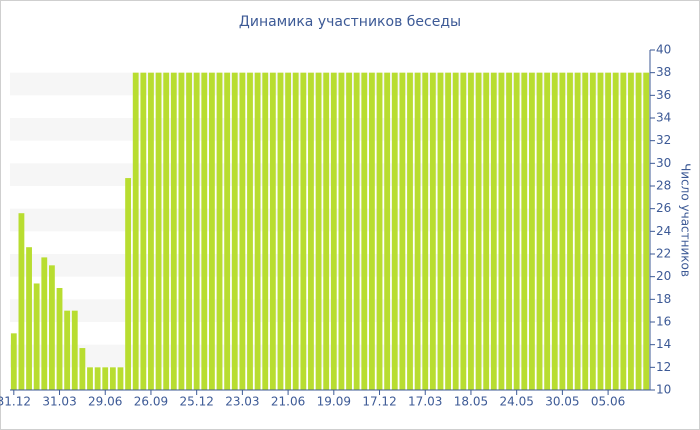 The width and height of the screenshot is (700, 430). What do you see at coordinates (663, 95) in the screenshot?
I see `y-tick-label: 36` at bounding box center [663, 95].